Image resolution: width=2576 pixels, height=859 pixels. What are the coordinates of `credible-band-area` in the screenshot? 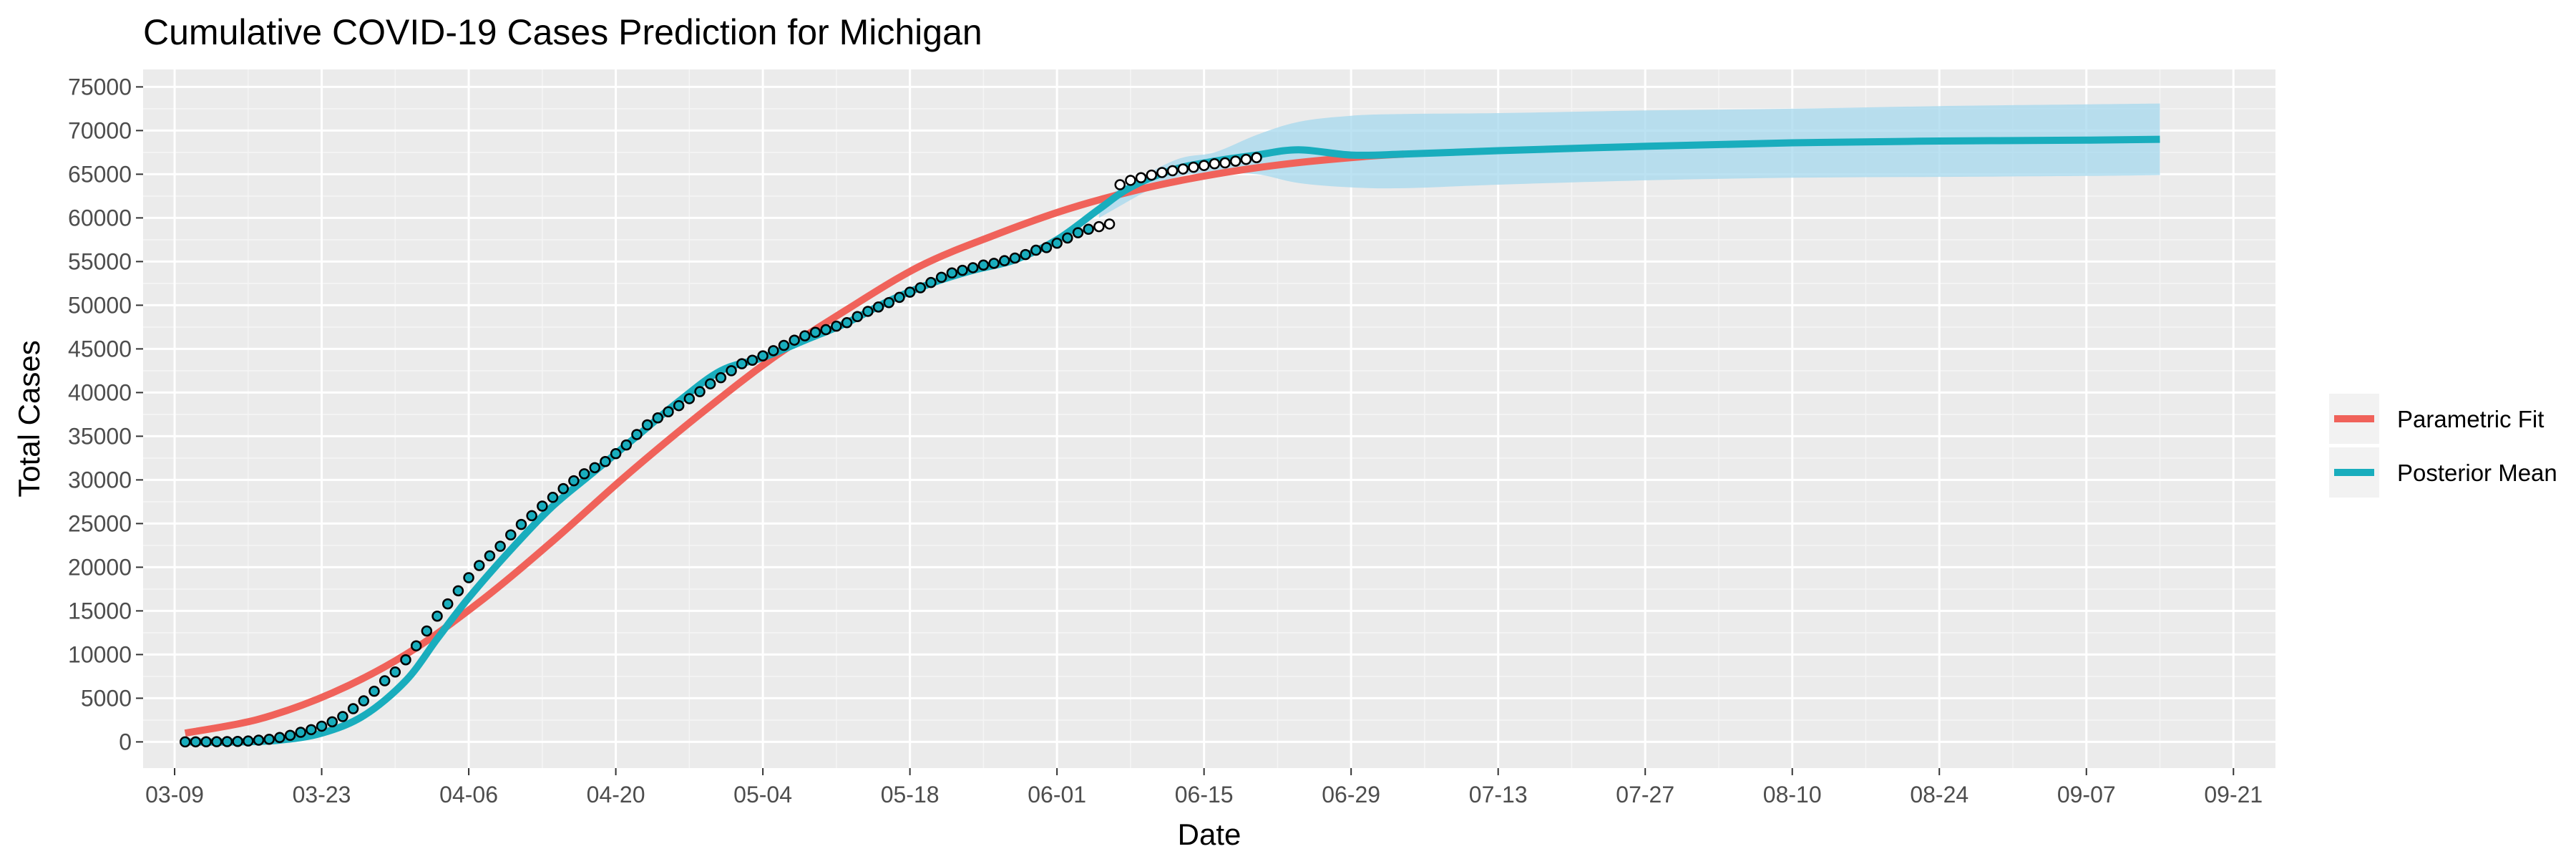 It's located at (1629, 160).